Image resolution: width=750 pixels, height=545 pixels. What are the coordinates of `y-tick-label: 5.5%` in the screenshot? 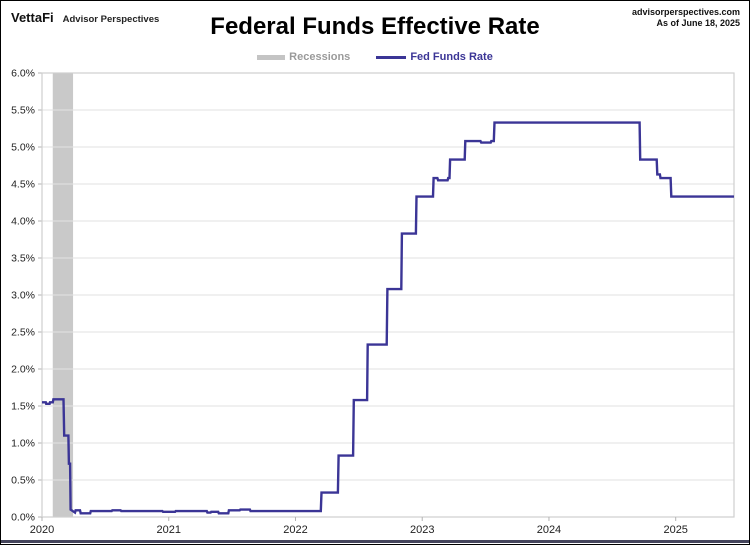 It's located at (23, 111).